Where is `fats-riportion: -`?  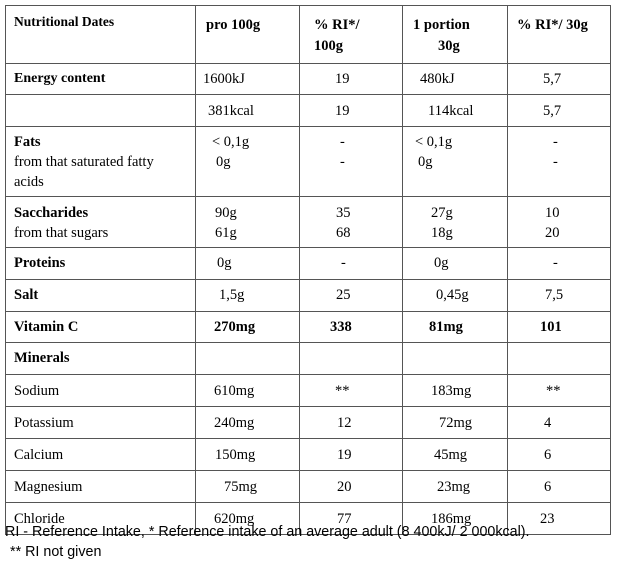
fats-riportion: - is located at coordinates (555, 142).